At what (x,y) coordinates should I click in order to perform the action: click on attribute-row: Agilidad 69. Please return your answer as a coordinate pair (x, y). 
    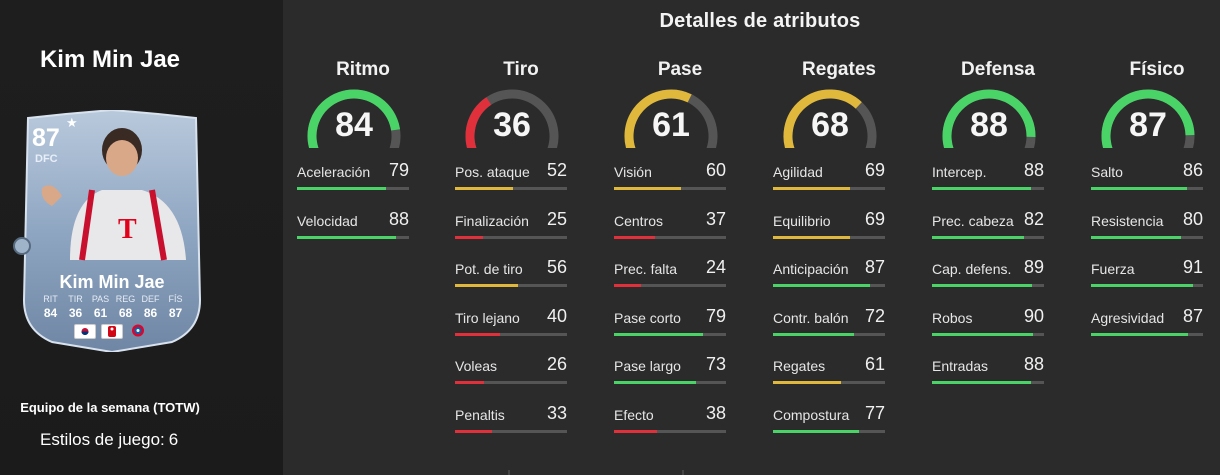
    Looking at the image, I should click on (843, 186).